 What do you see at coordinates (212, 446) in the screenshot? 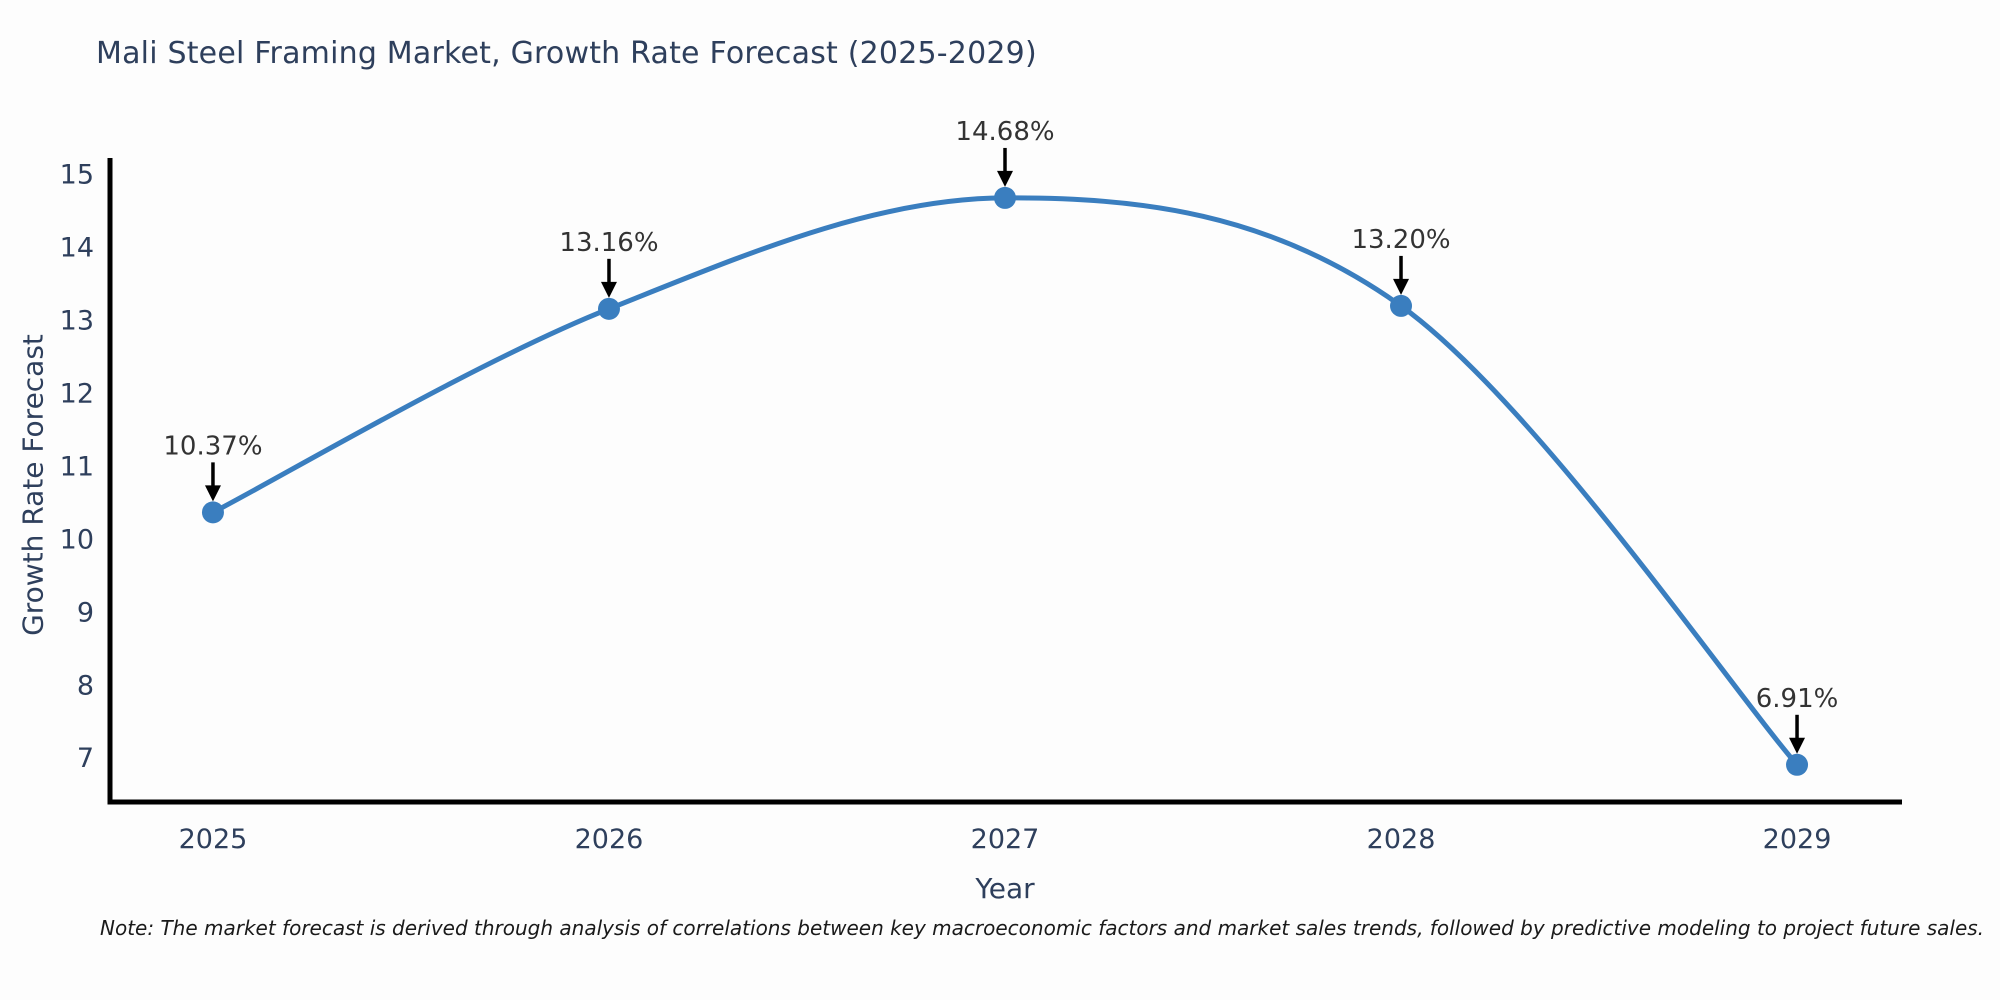
I see `data-point-label-2025: 10.37%` at bounding box center [212, 446].